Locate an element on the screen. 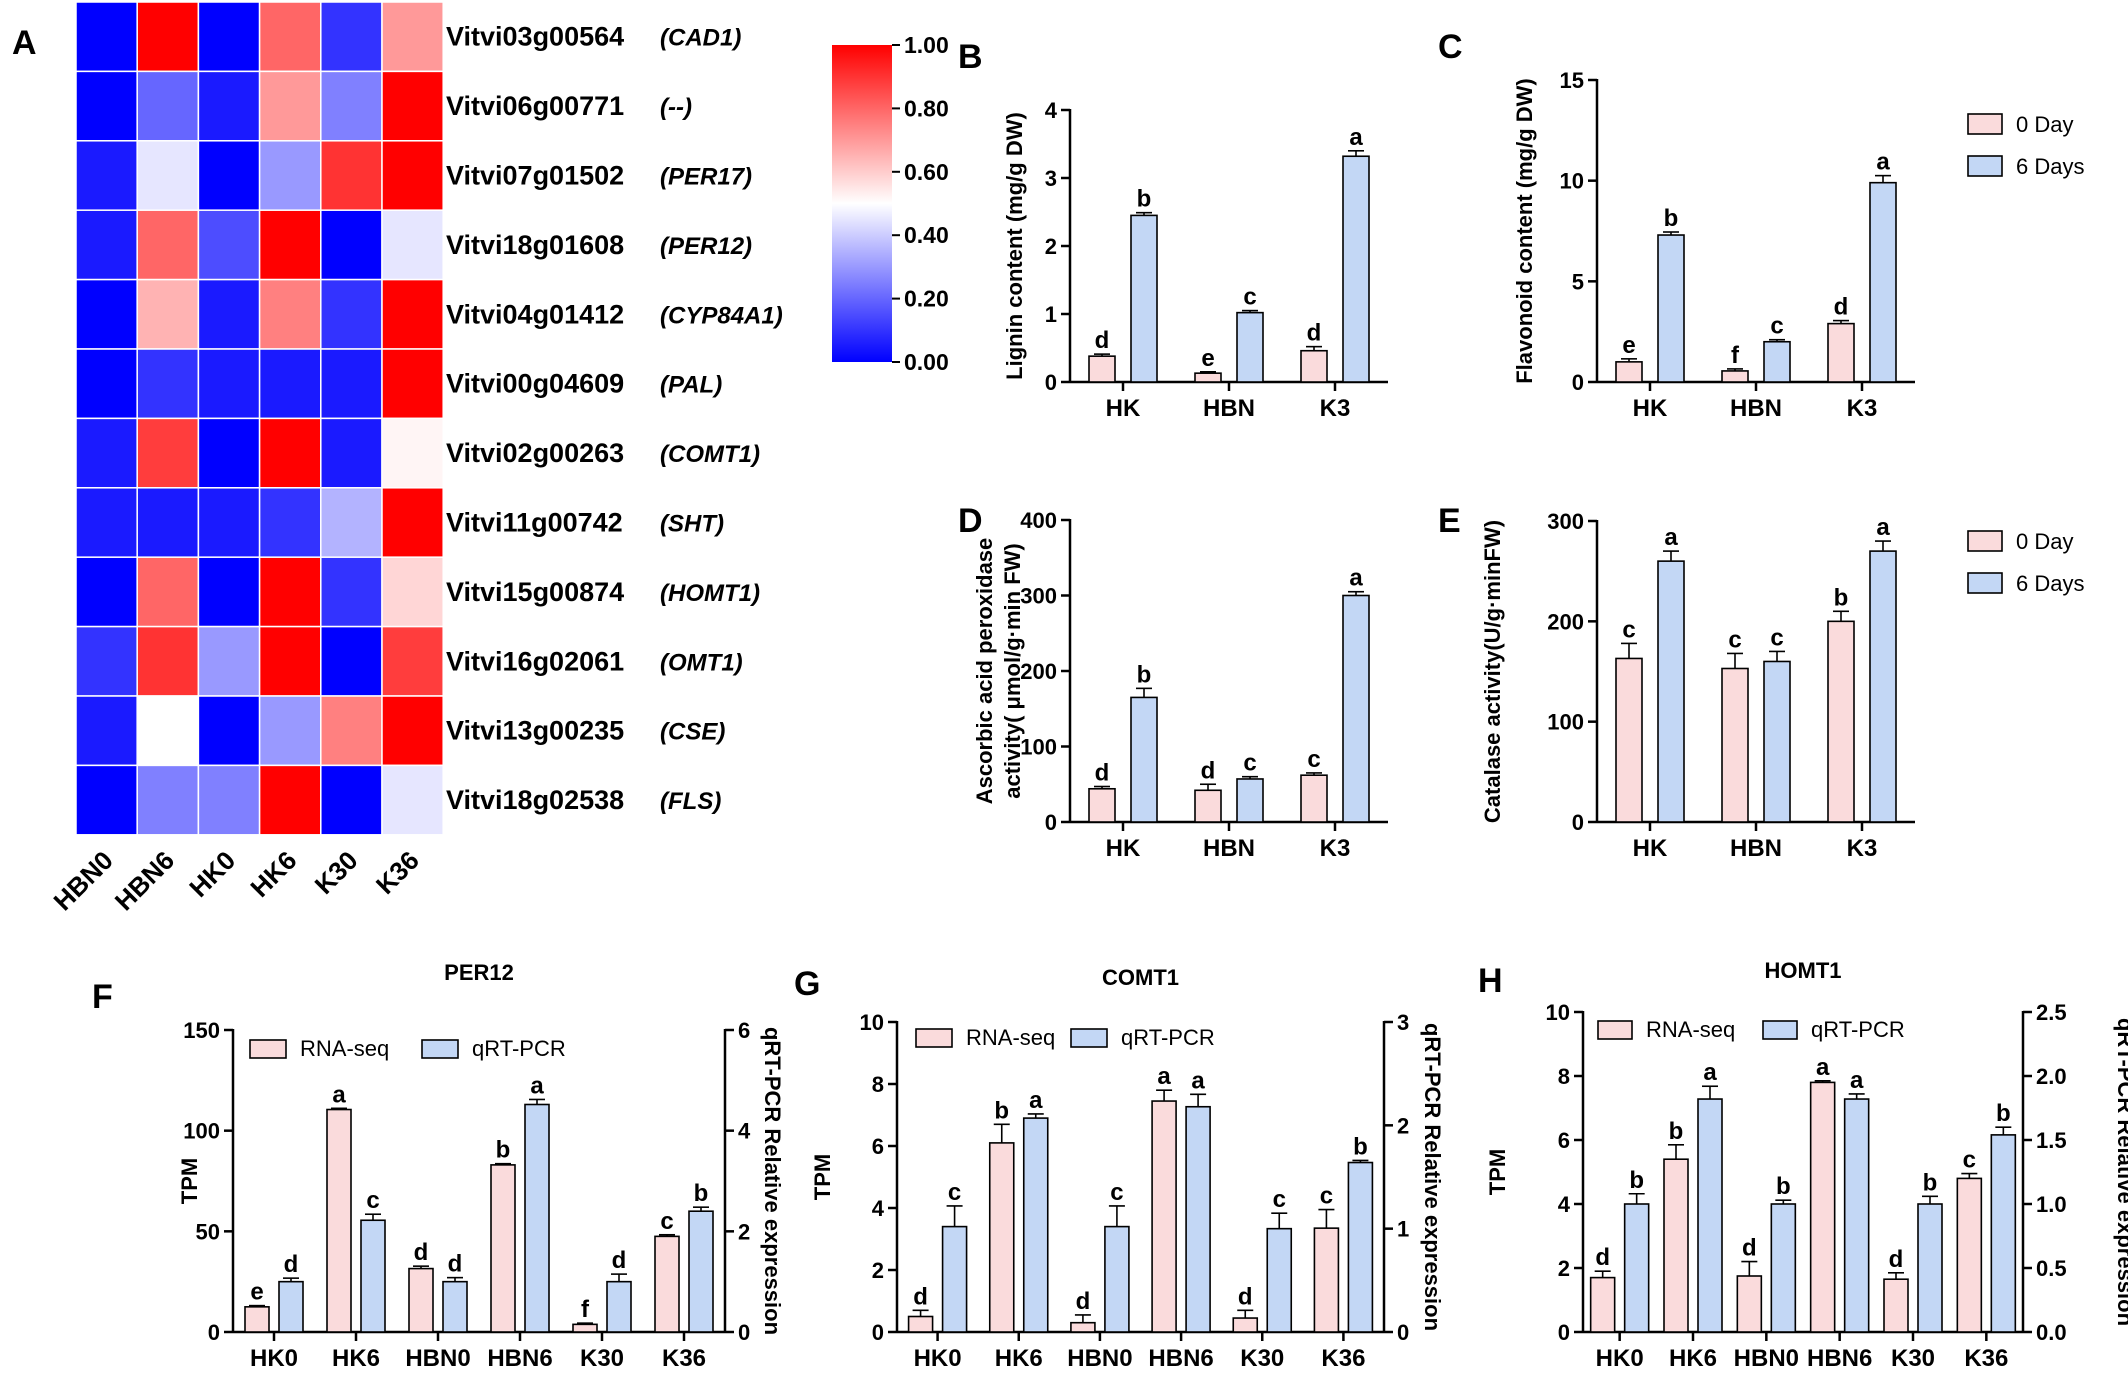 Image resolution: width=2128 pixels, height=1379 pixels. panel-letter-c: C is located at coordinates (1450, 47).